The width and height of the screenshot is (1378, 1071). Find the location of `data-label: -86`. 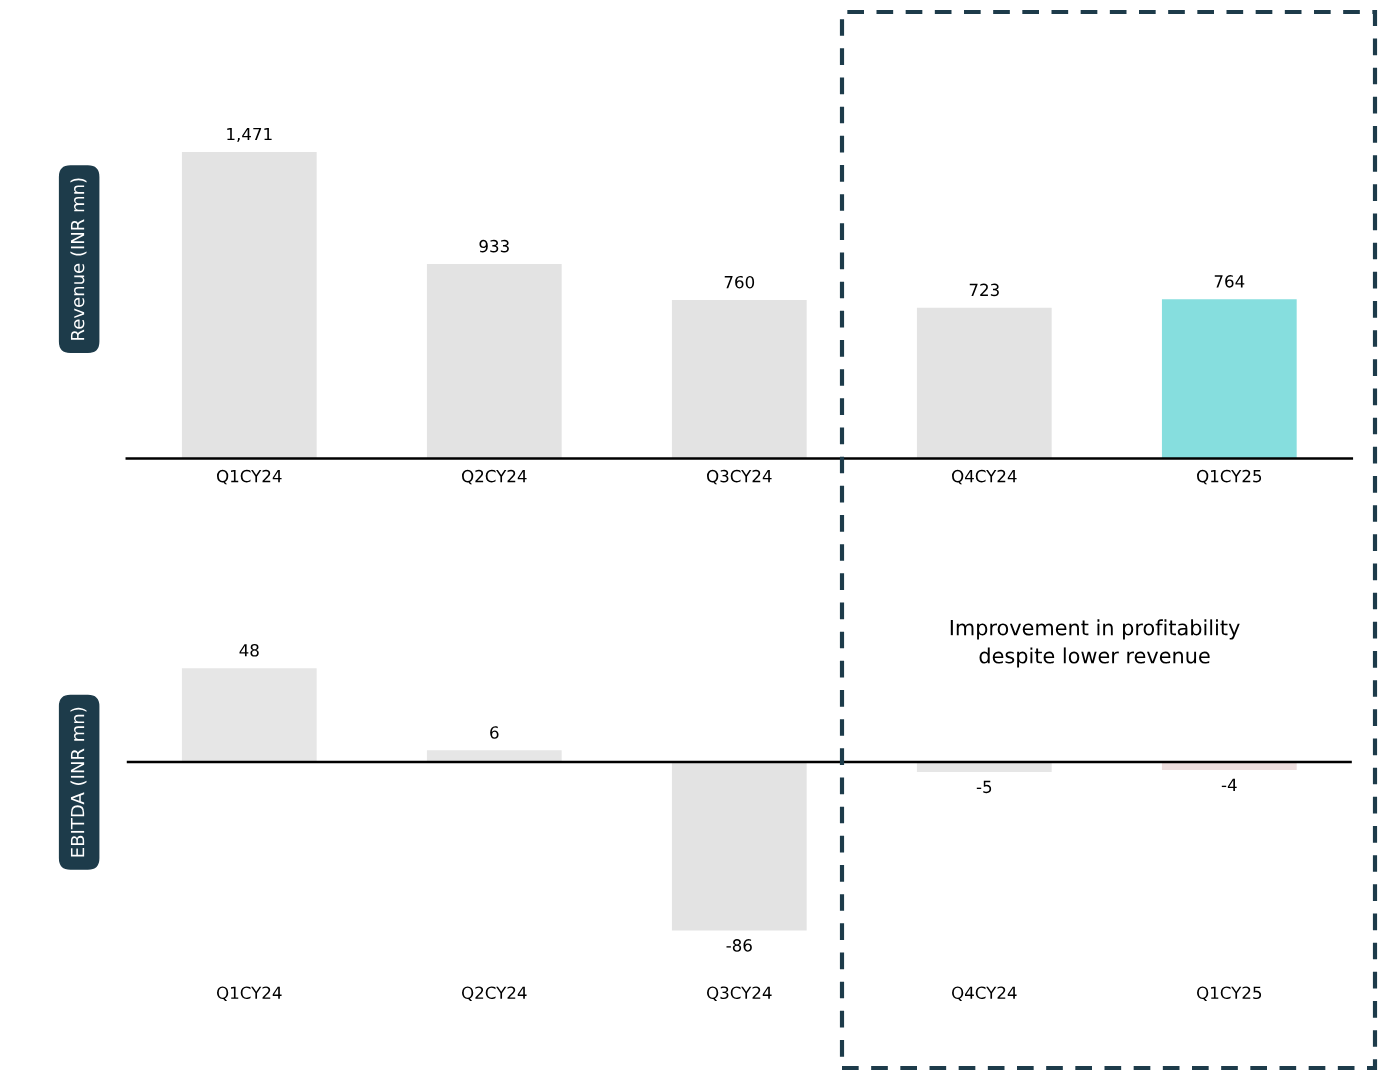

data-label: -86 is located at coordinates (739, 945).